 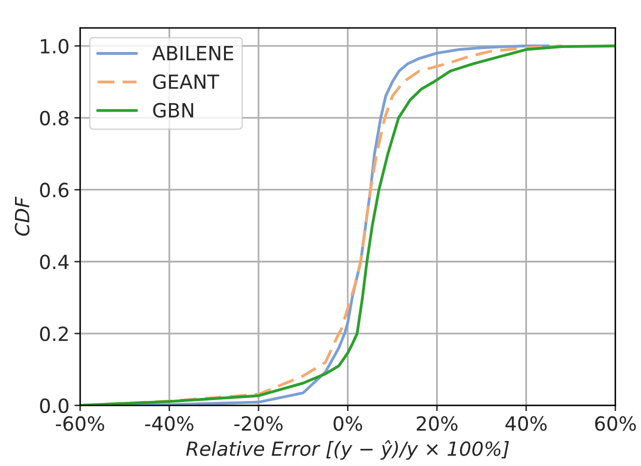 I want to click on legend-label: GBN, so click(x=173, y=110).